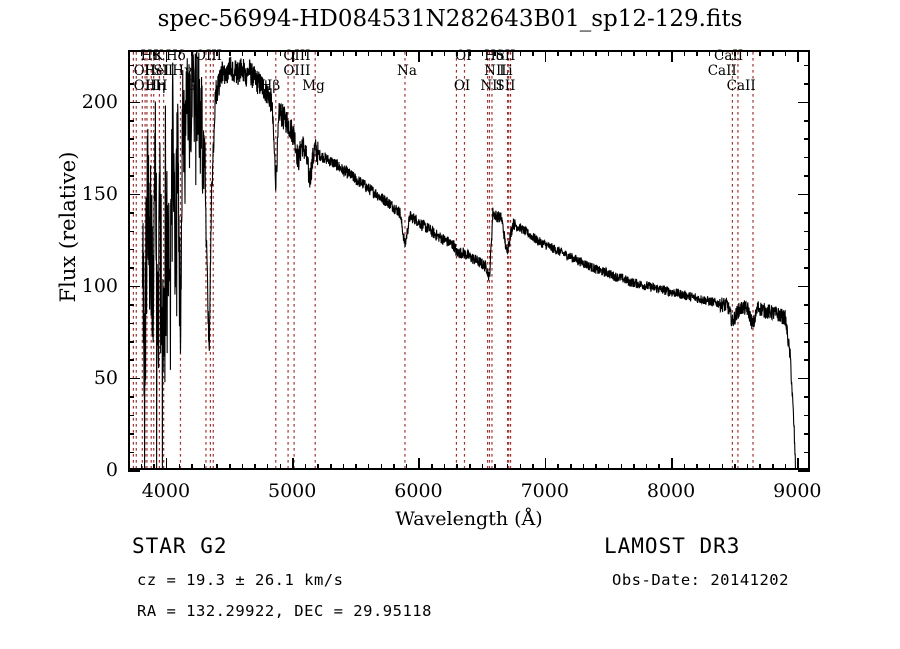  I want to click on coordinates-label: RA = 132.29922, DEC = 29.95118, so click(284, 611).